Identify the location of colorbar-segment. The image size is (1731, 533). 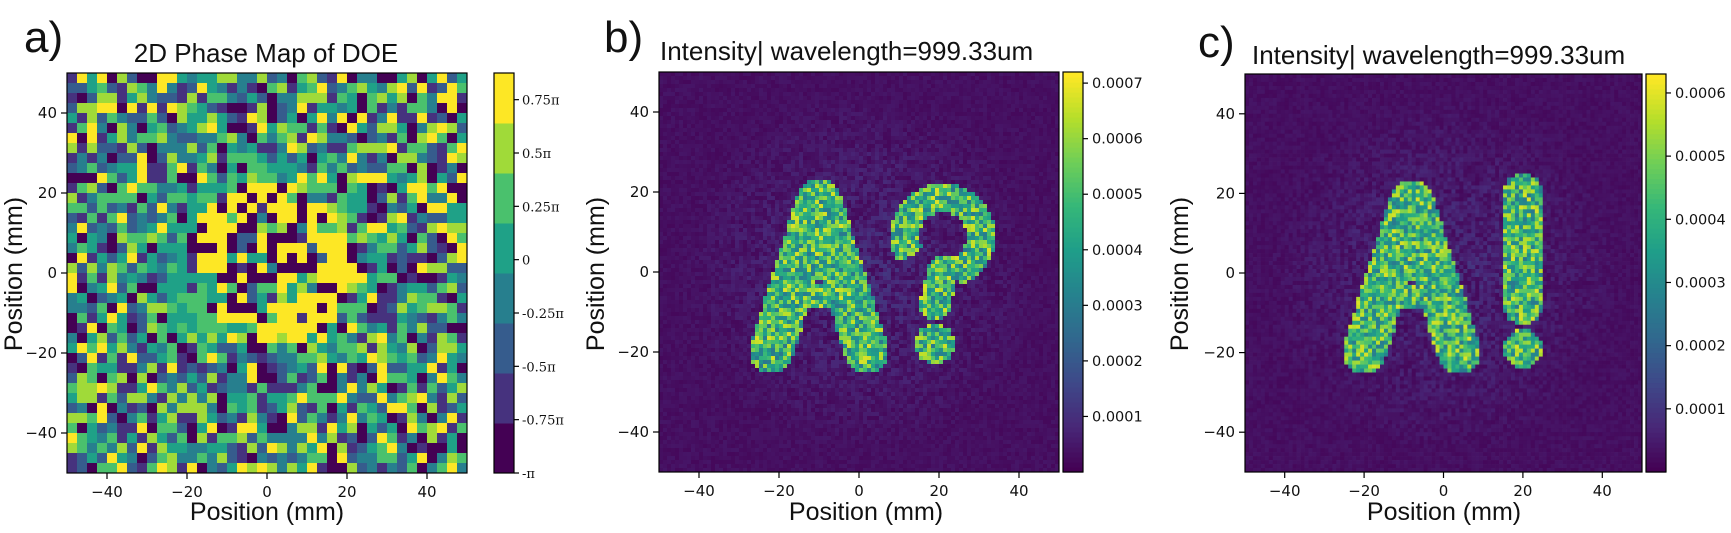
(504, 298).